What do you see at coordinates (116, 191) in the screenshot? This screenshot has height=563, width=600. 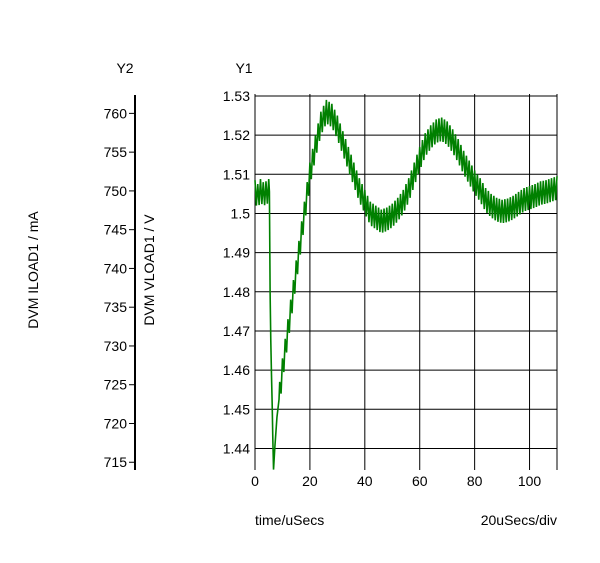 I see `y2-tick-label: 750` at bounding box center [116, 191].